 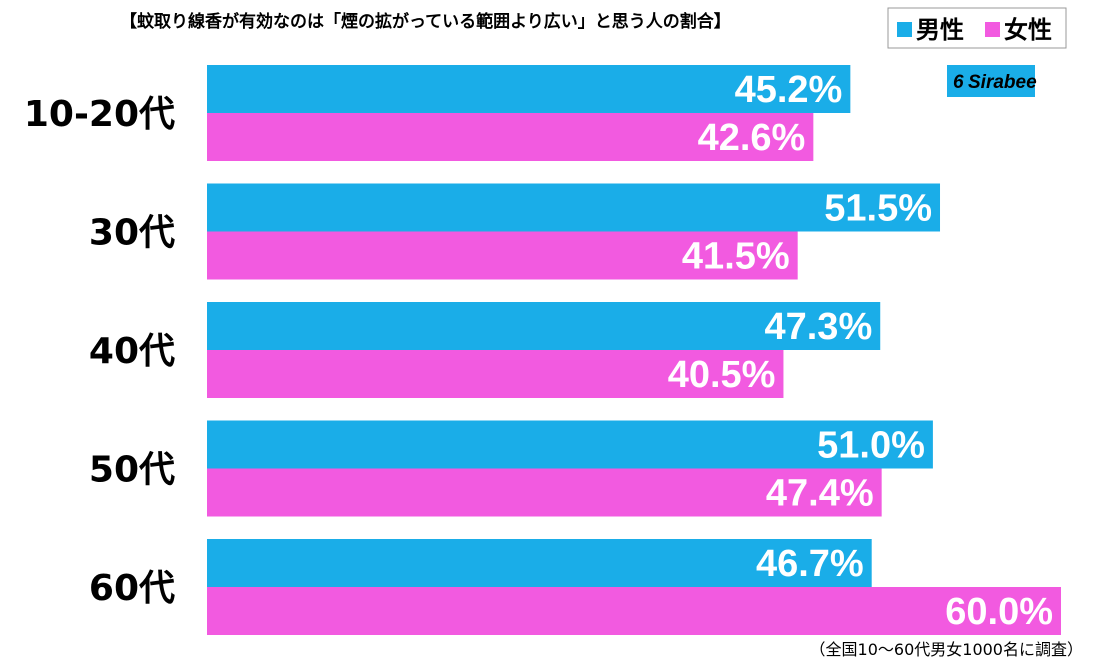 I want to click on category-label: 50代, so click(x=132, y=470).